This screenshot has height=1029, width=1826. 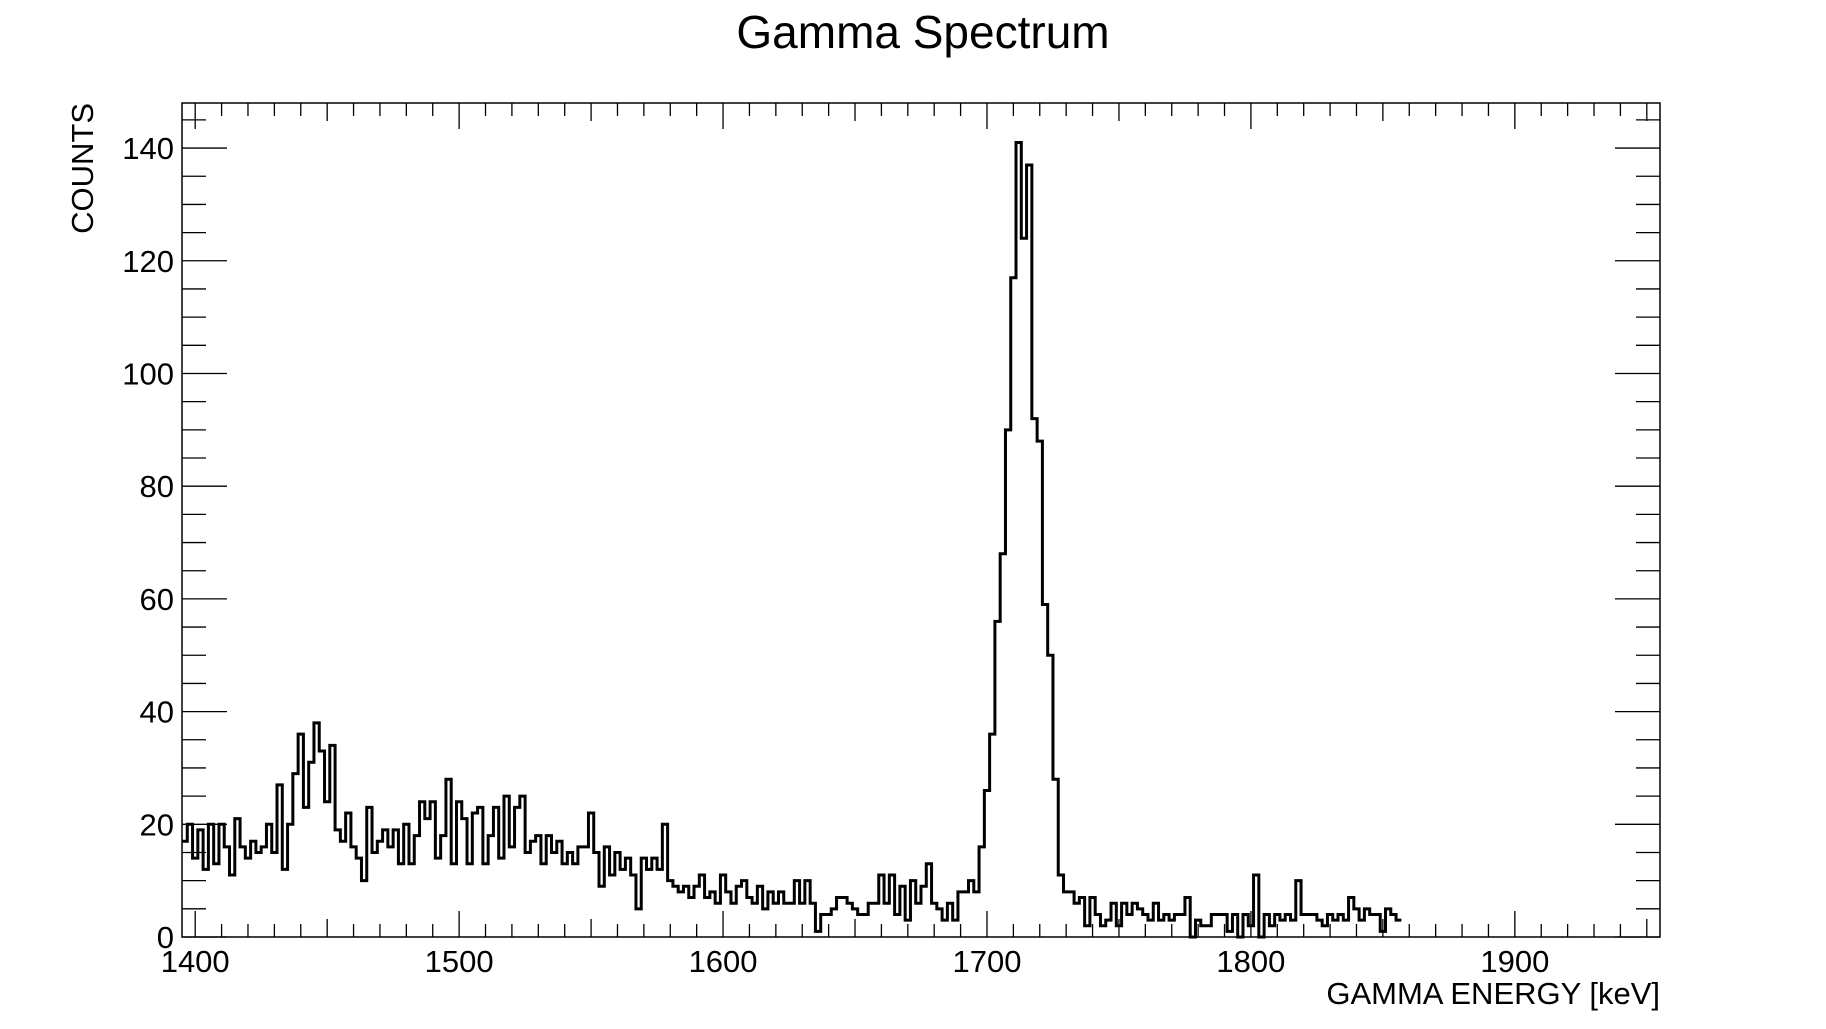 What do you see at coordinates (157, 824) in the screenshot?
I see `y-tick-label: 20` at bounding box center [157, 824].